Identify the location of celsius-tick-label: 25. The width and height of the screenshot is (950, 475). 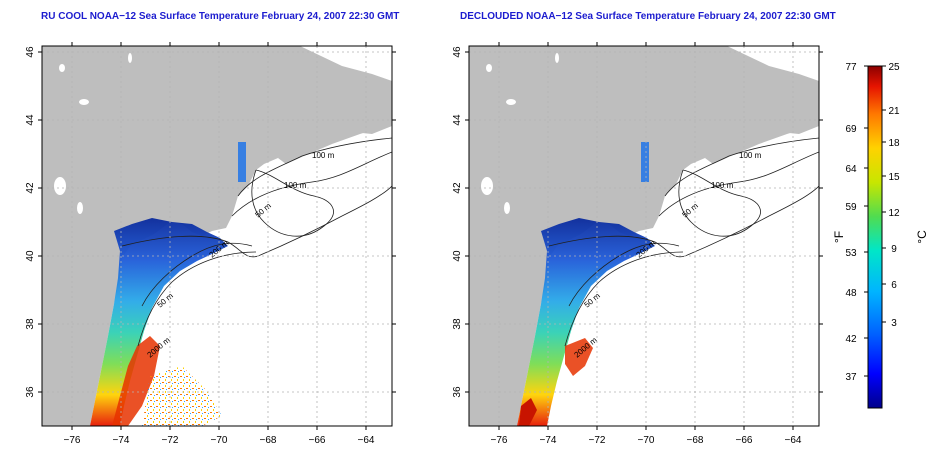
(894, 67).